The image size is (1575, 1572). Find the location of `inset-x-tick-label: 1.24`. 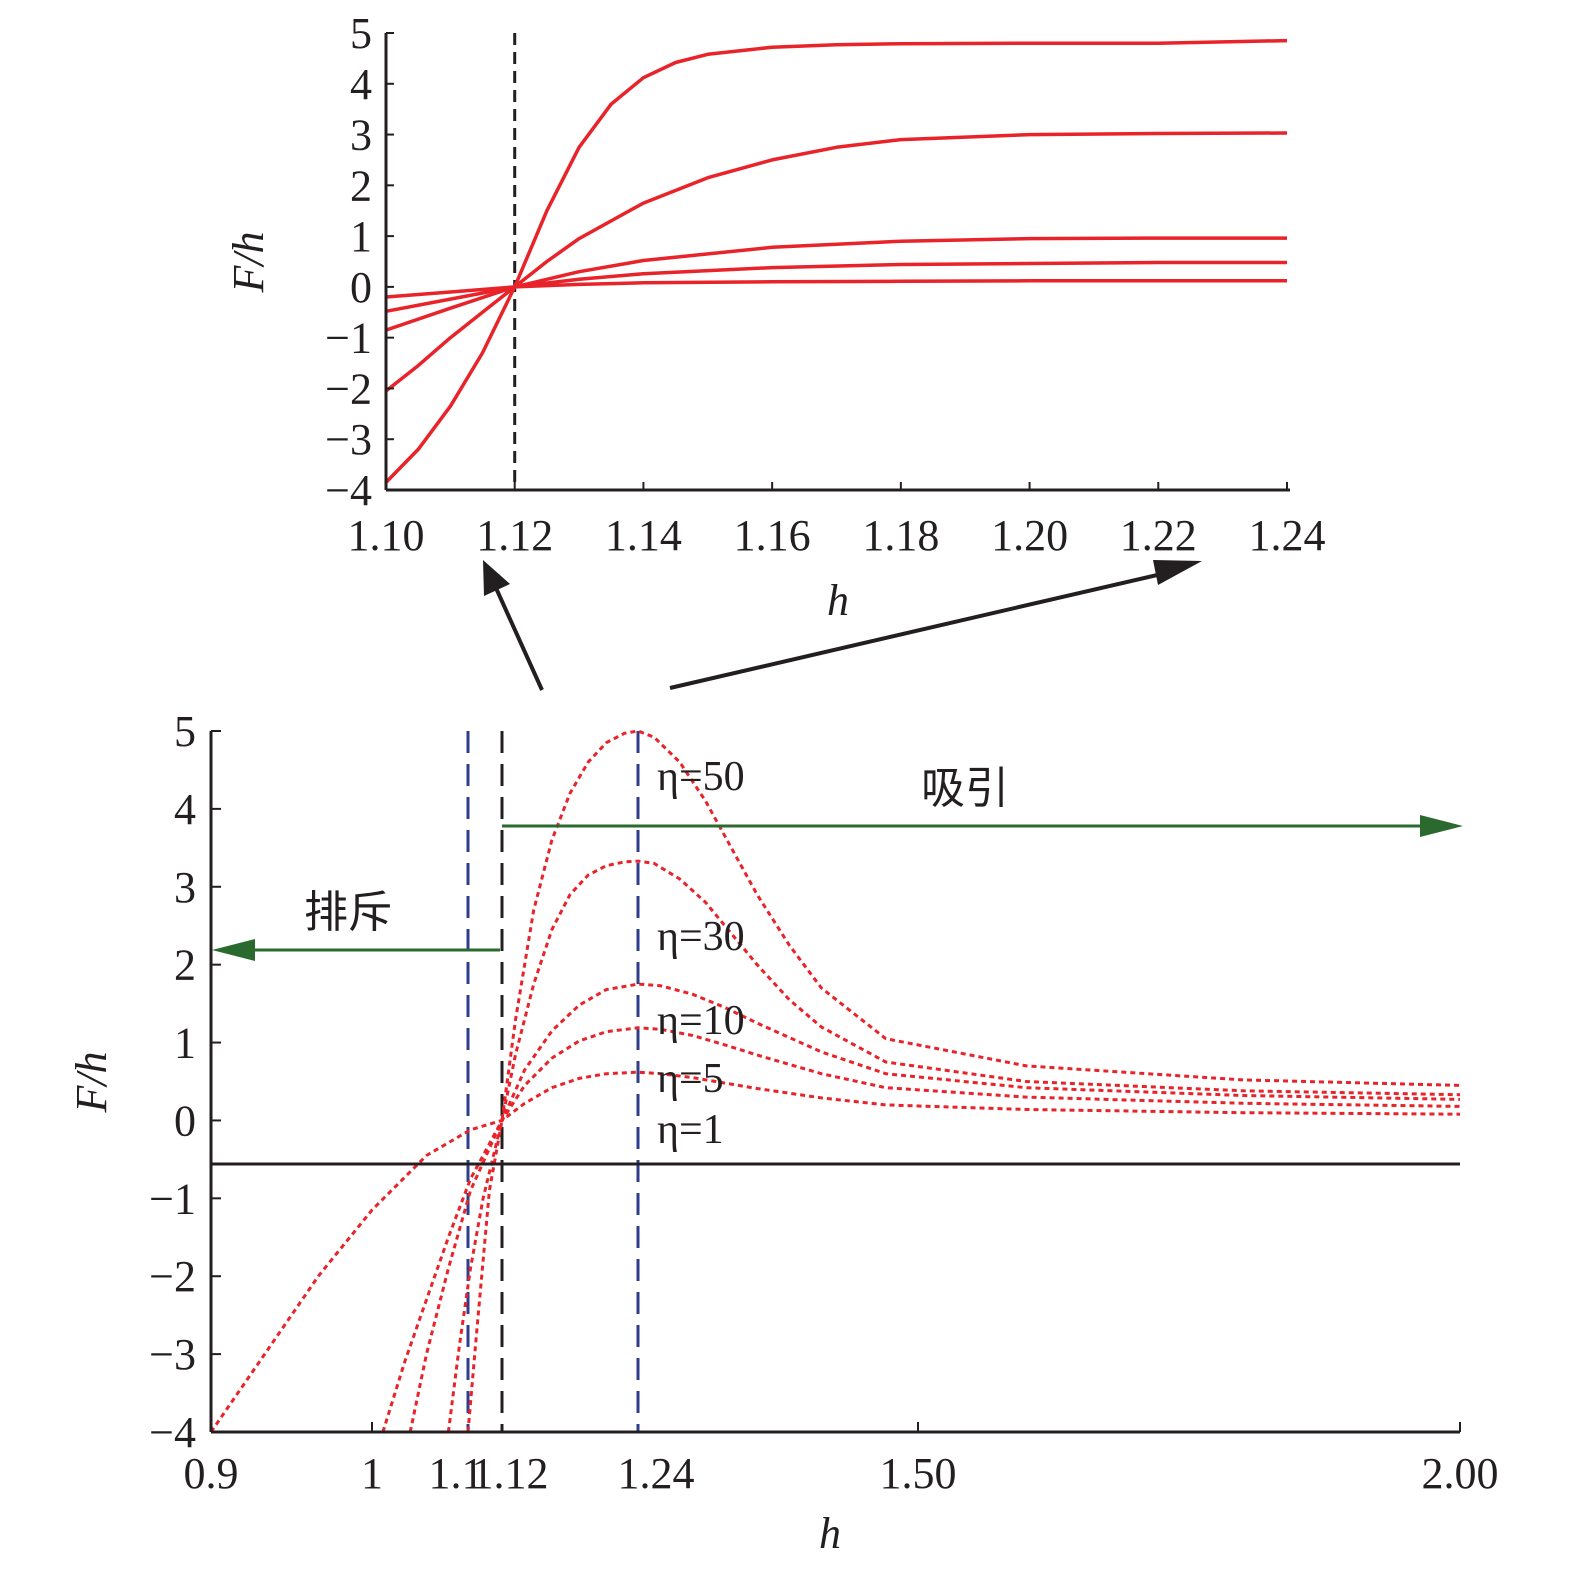

inset-x-tick-label: 1.24 is located at coordinates (1287, 535).